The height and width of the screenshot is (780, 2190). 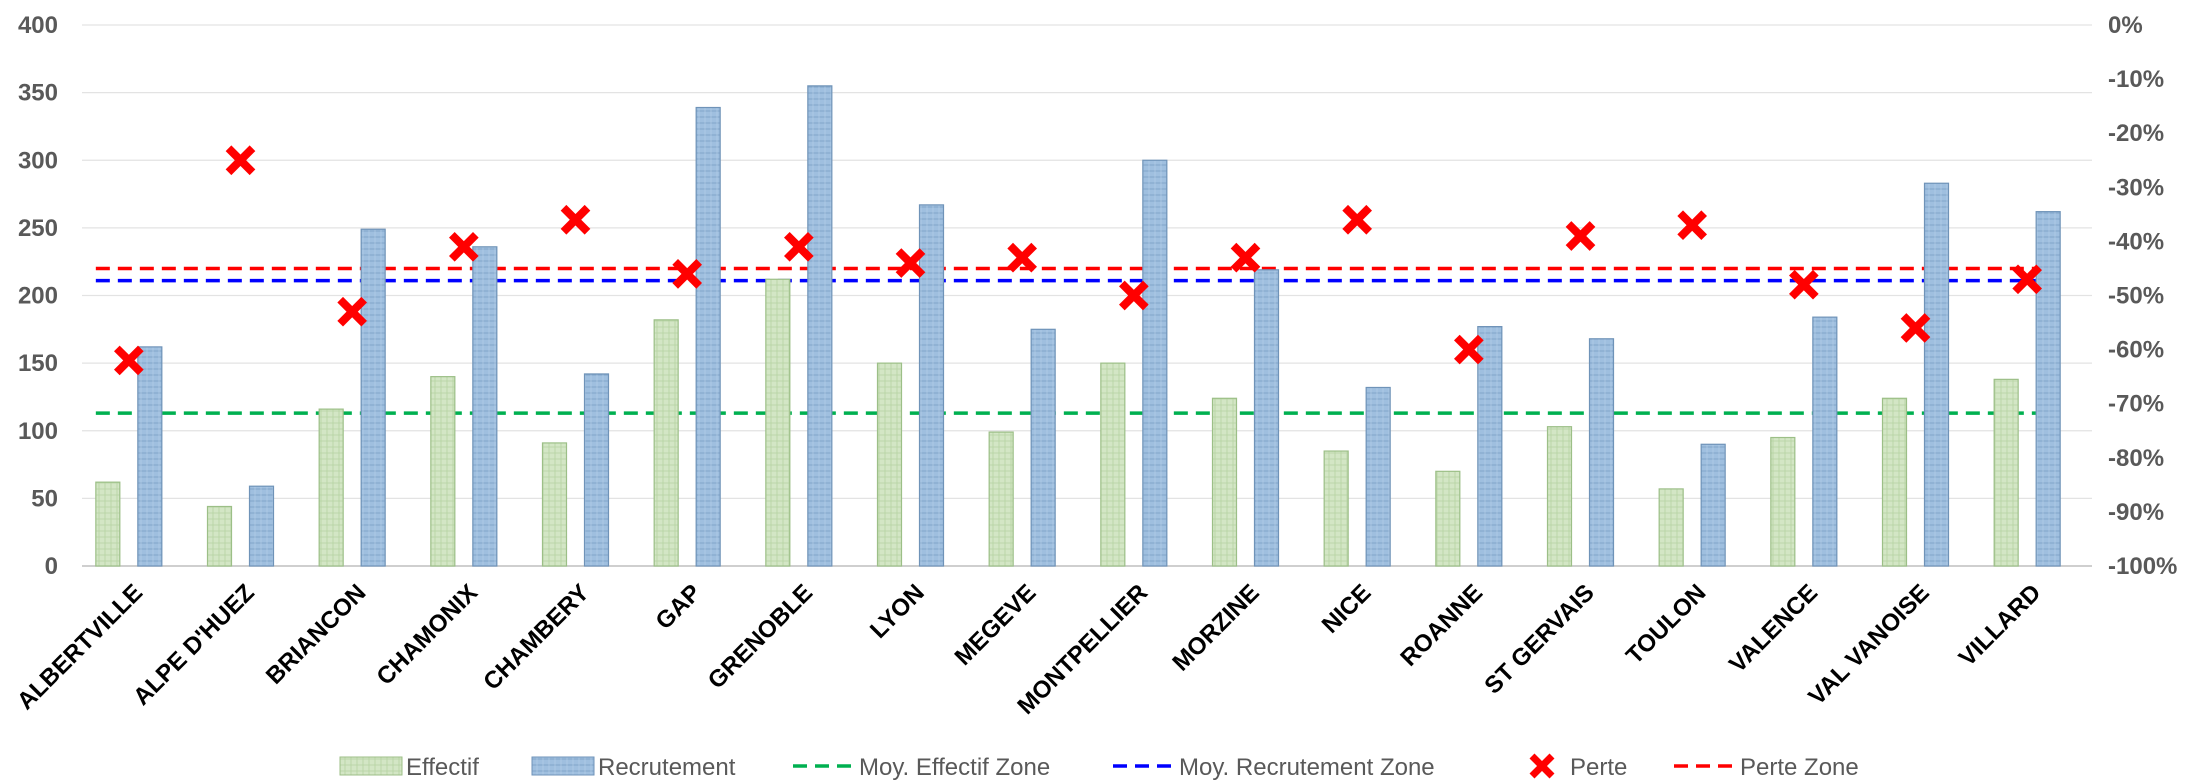 I want to click on recrutement-bar-chamonix, so click(x=485, y=406).